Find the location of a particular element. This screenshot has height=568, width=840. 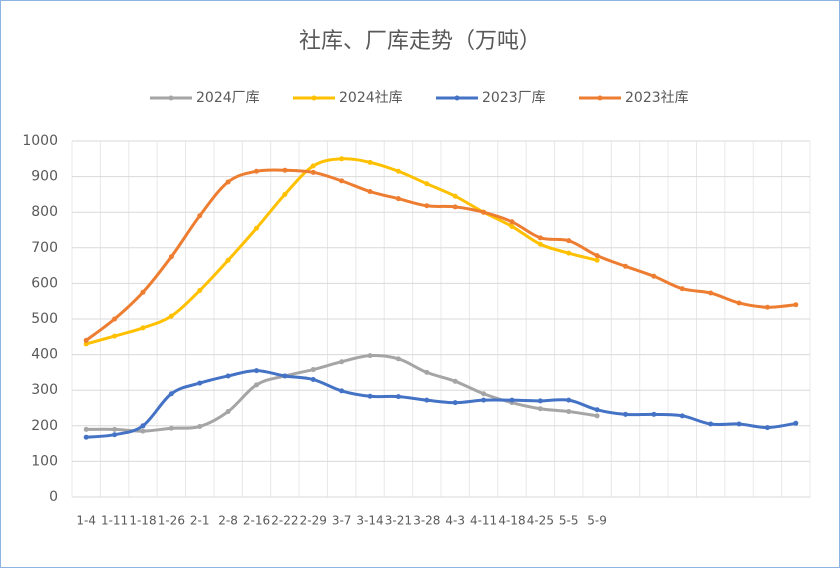

x-tick-label: 2-29 is located at coordinates (313, 521).